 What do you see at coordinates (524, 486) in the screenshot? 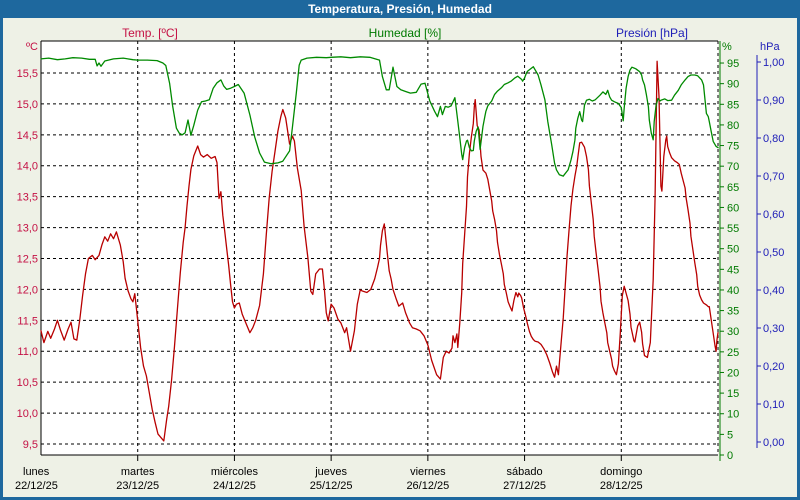
I see `x-axis-date-label: 27/12/25` at bounding box center [524, 486].